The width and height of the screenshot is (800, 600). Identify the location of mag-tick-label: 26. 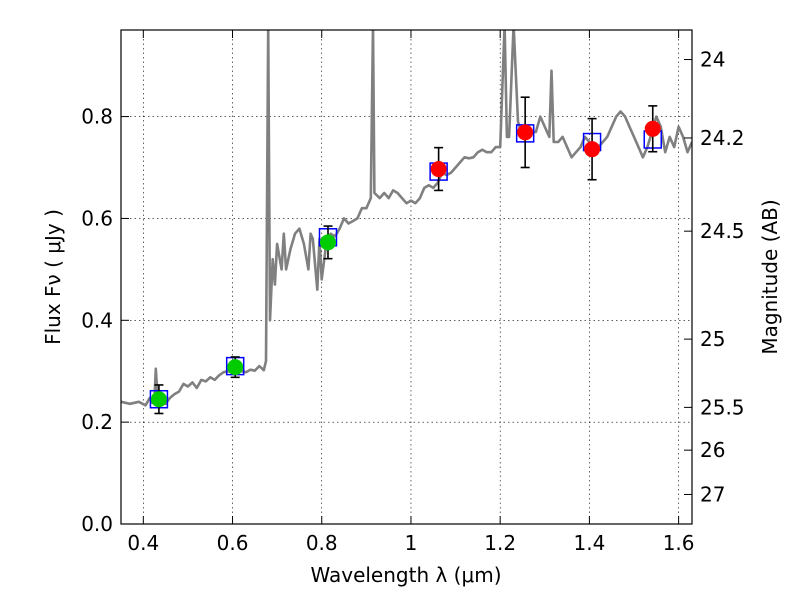
(712, 450).